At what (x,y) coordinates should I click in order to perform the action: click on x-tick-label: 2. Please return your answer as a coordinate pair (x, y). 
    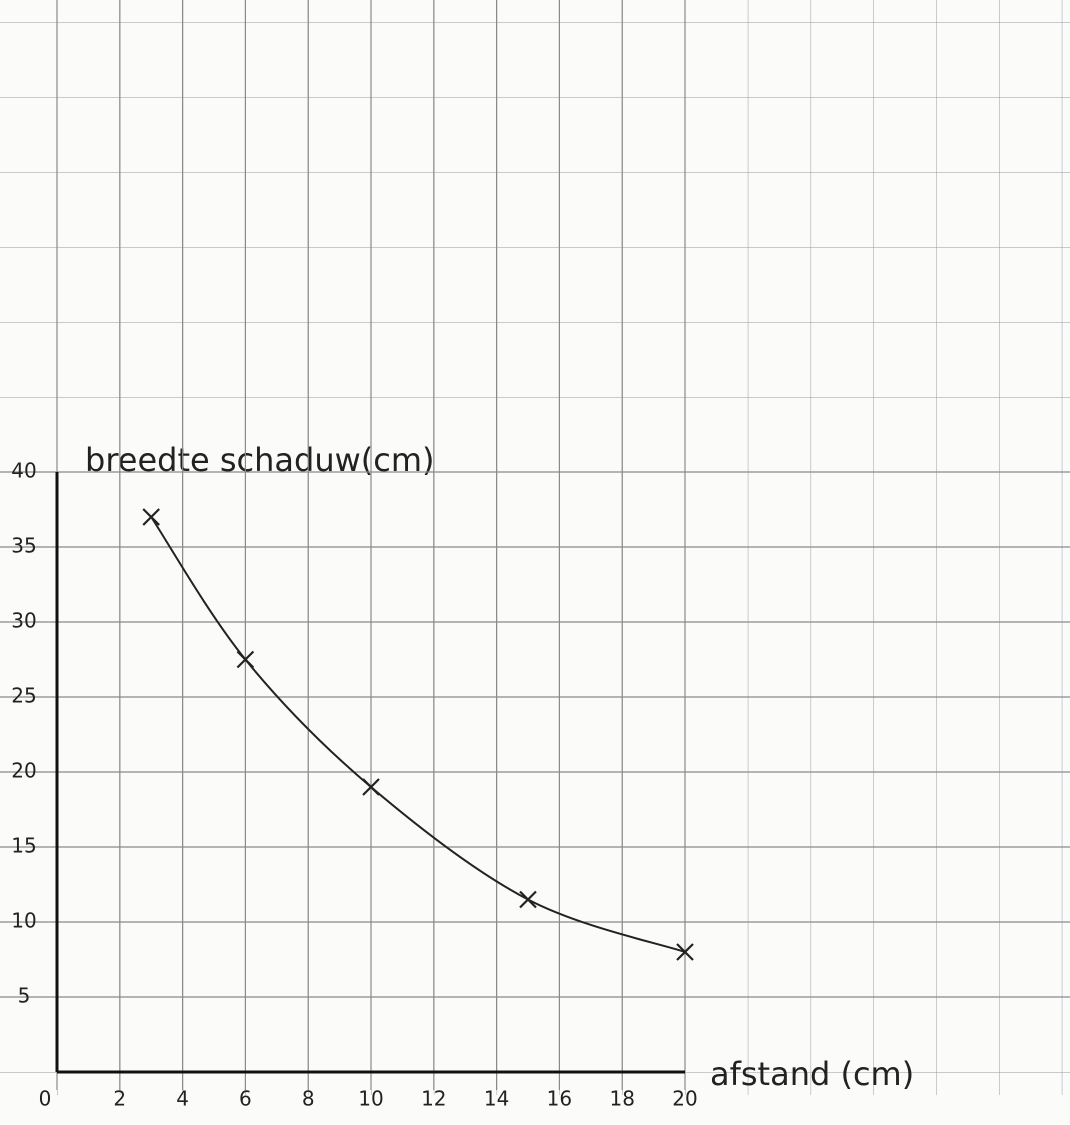
    Looking at the image, I should click on (119, 1099).